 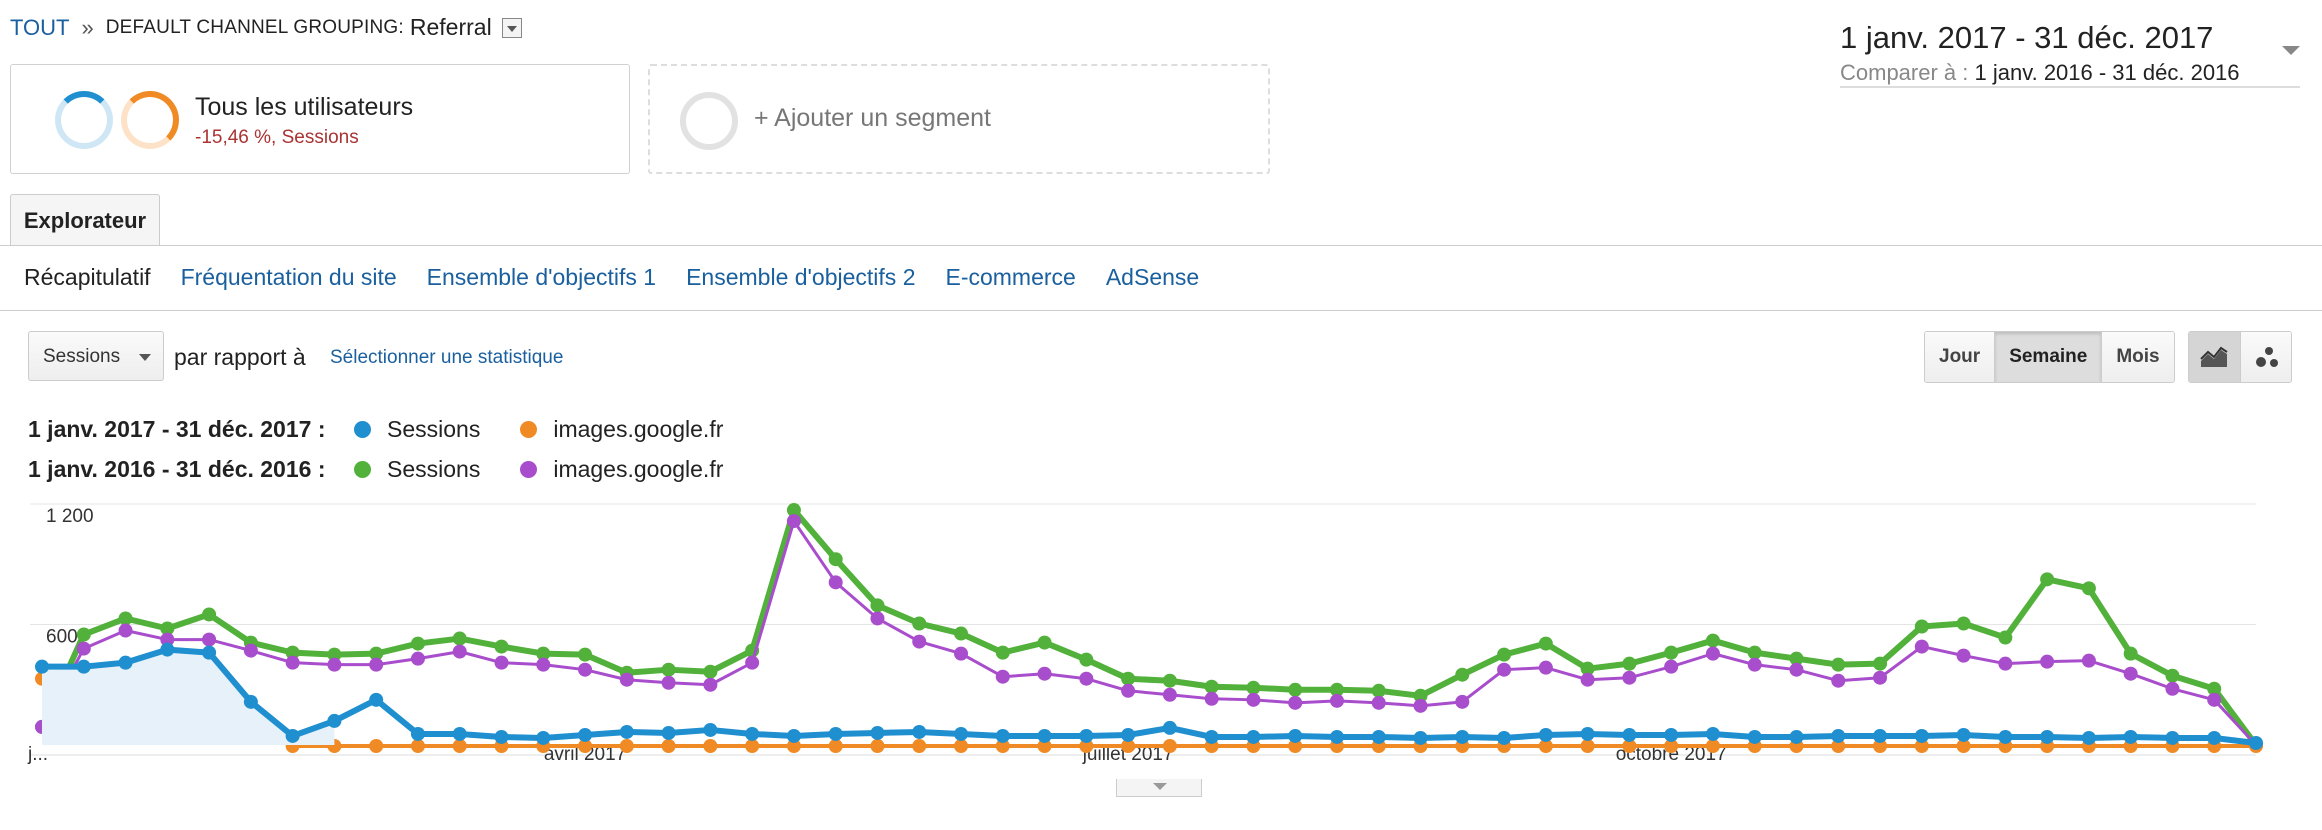 I want to click on compare-value: 1 janv. 2016 - 31 déc. 2016, so click(x=2107, y=72).